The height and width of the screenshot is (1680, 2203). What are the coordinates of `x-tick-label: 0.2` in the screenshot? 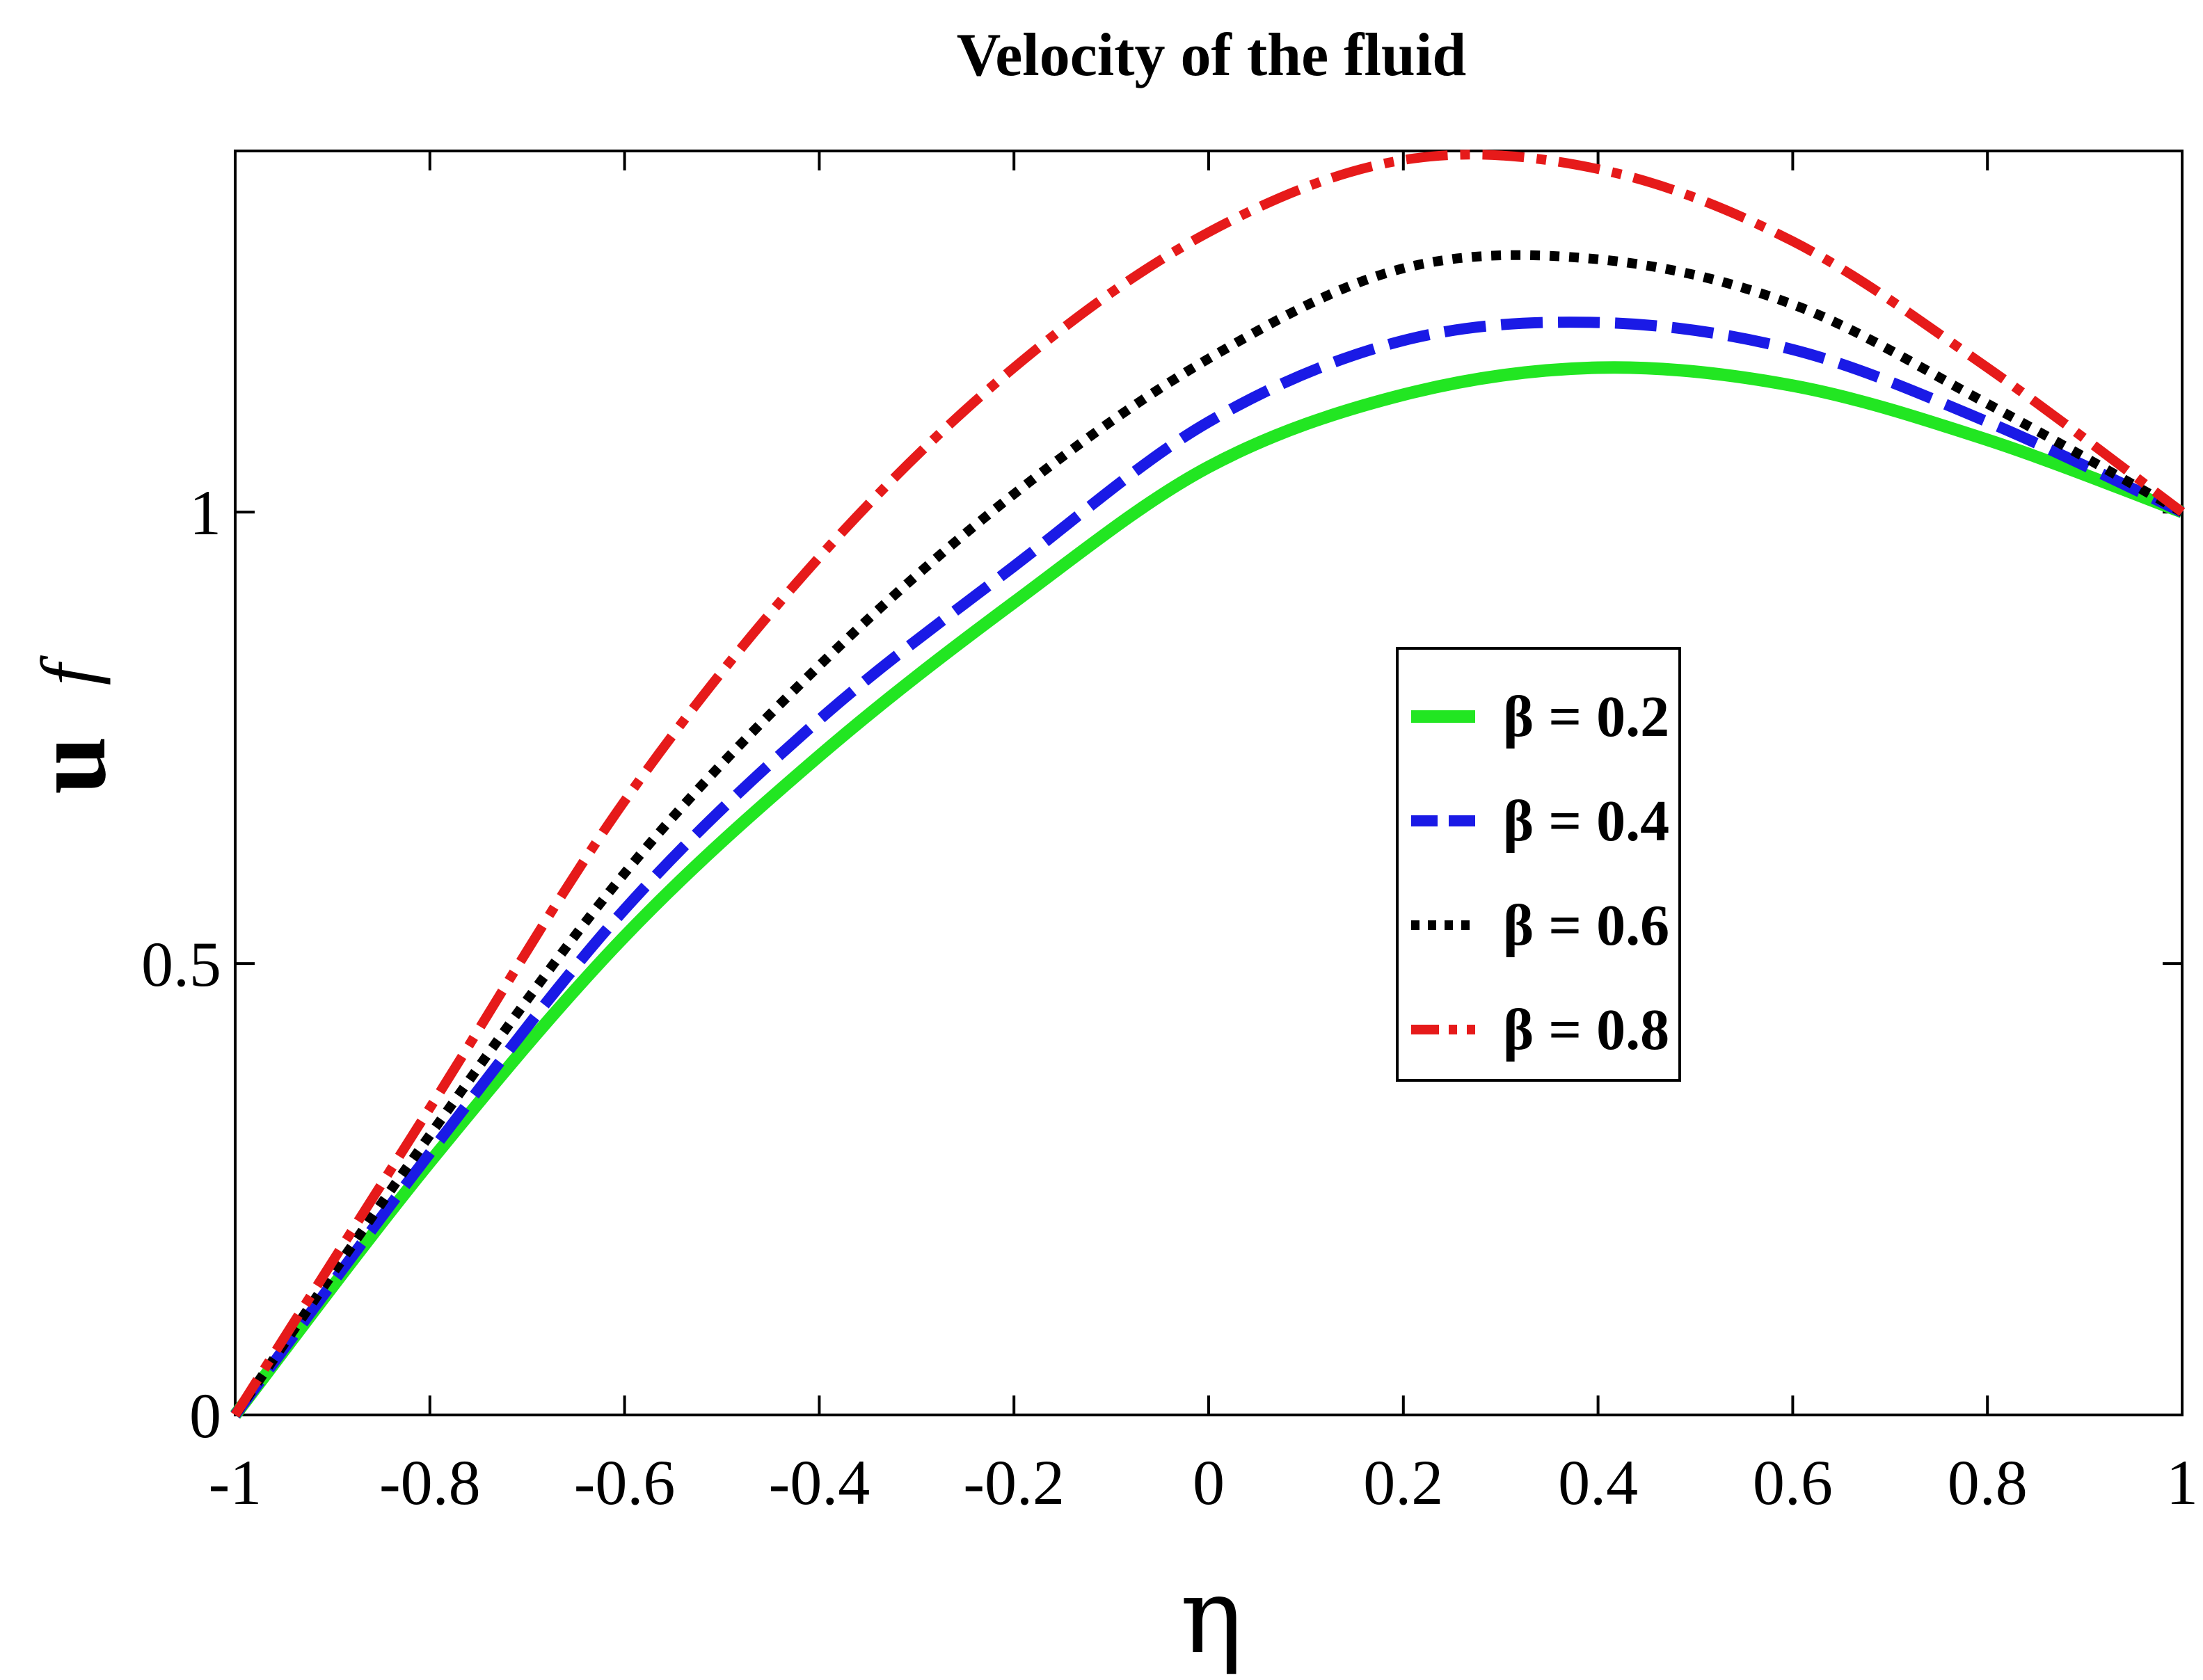 It's located at (1403, 1482).